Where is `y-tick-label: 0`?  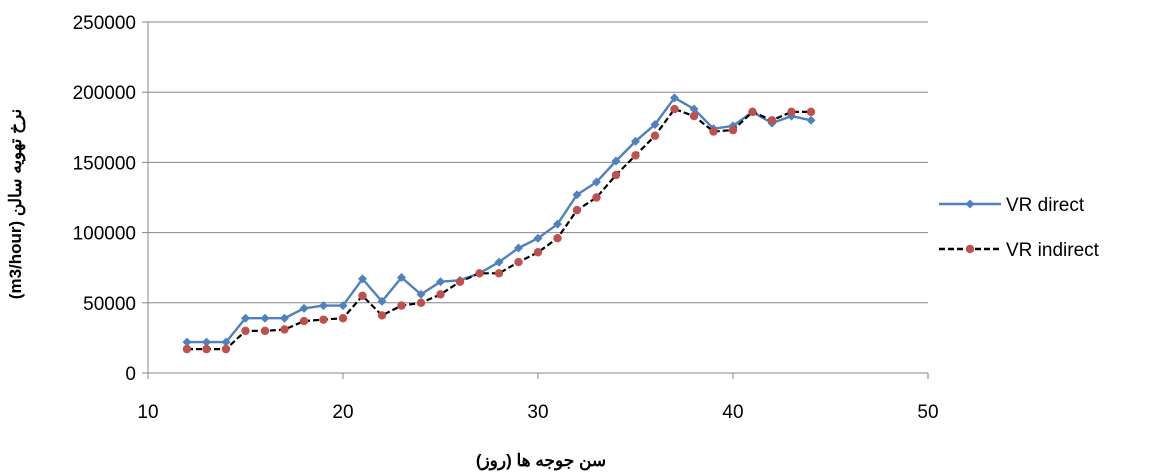 y-tick-label: 0 is located at coordinates (130, 374).